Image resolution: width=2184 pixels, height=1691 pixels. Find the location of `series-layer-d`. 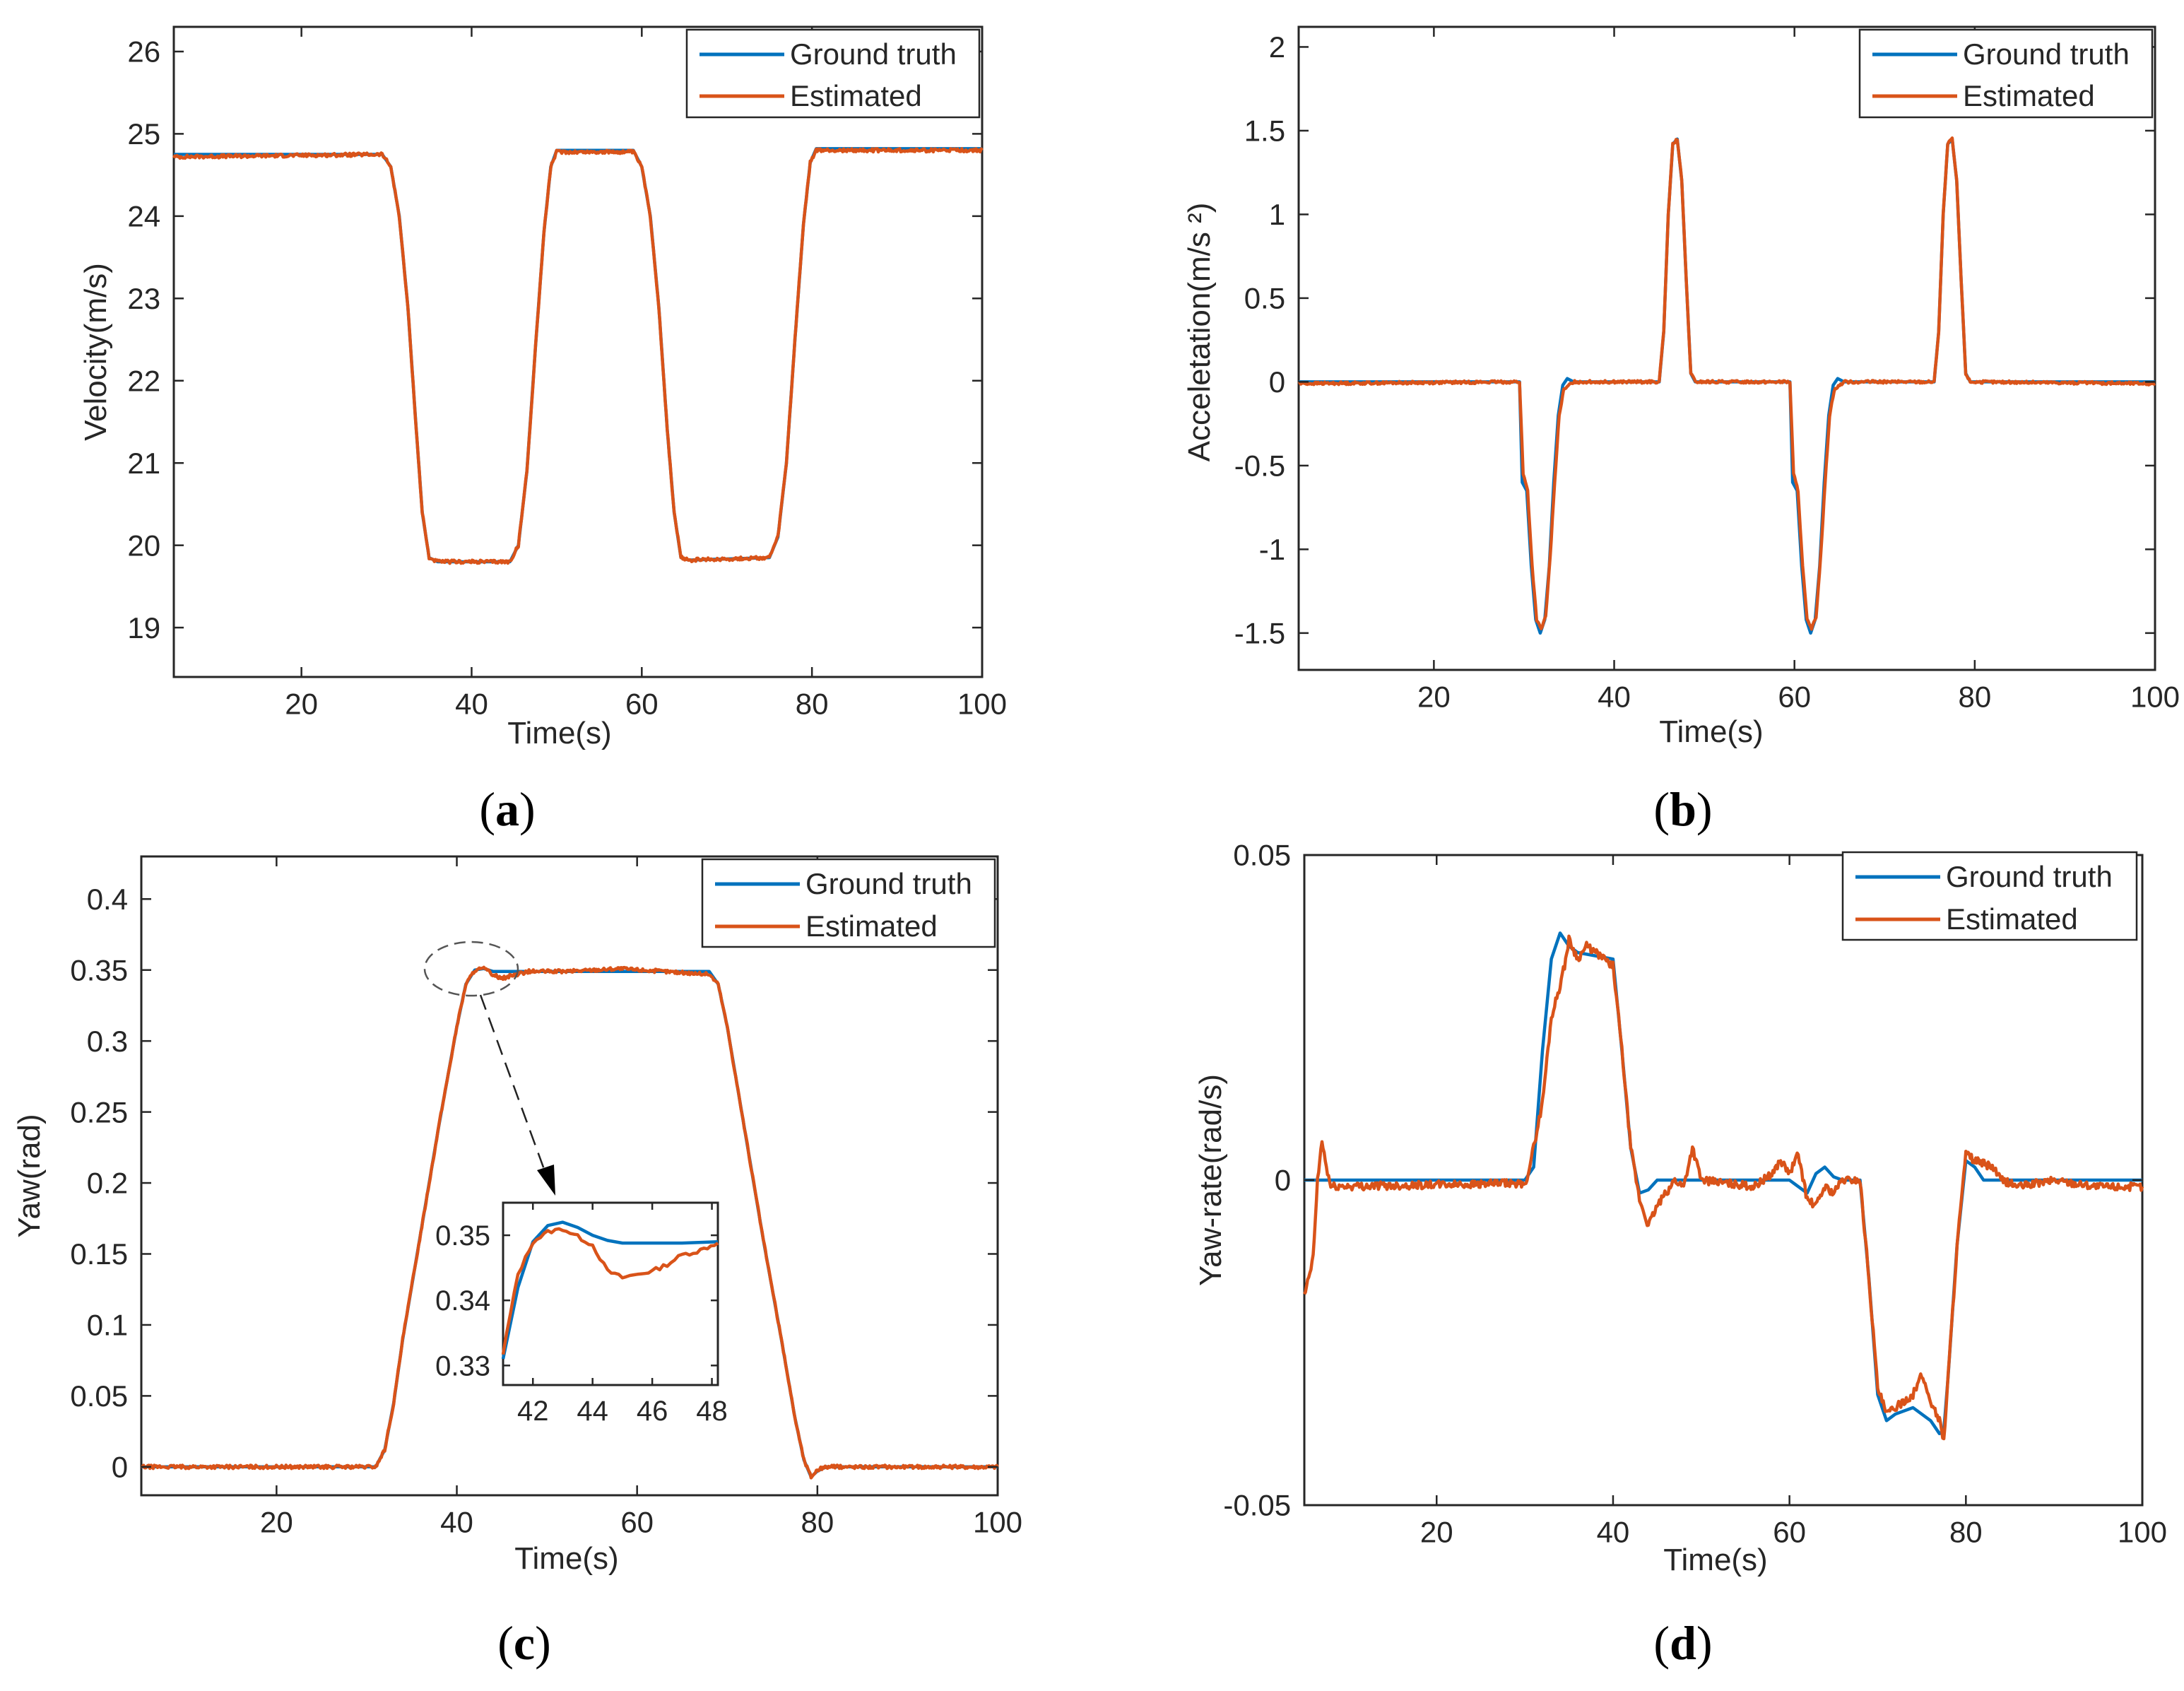

series-layer-d is located at coordinates (1724, 1186).